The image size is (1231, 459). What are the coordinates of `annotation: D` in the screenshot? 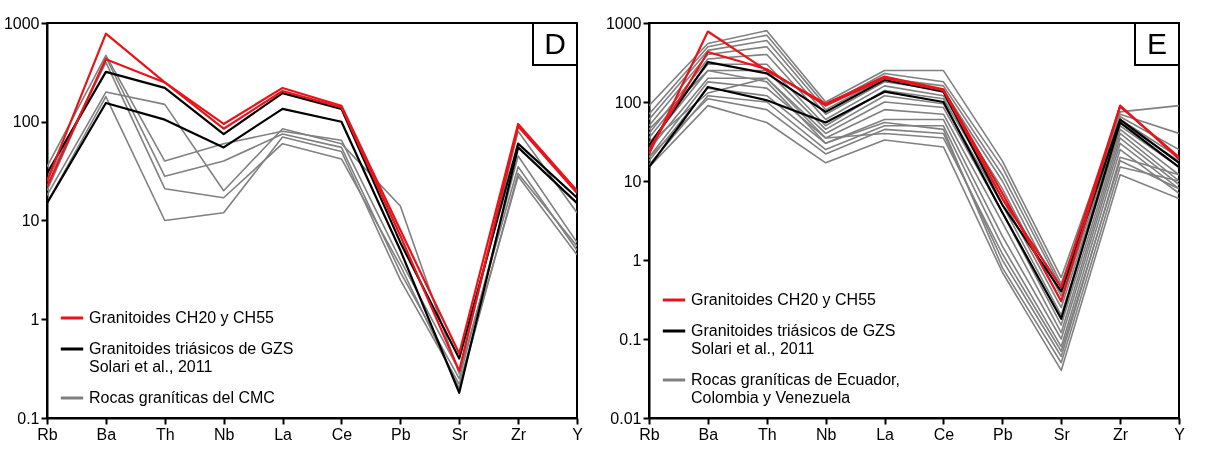 It's located at (555, 43).